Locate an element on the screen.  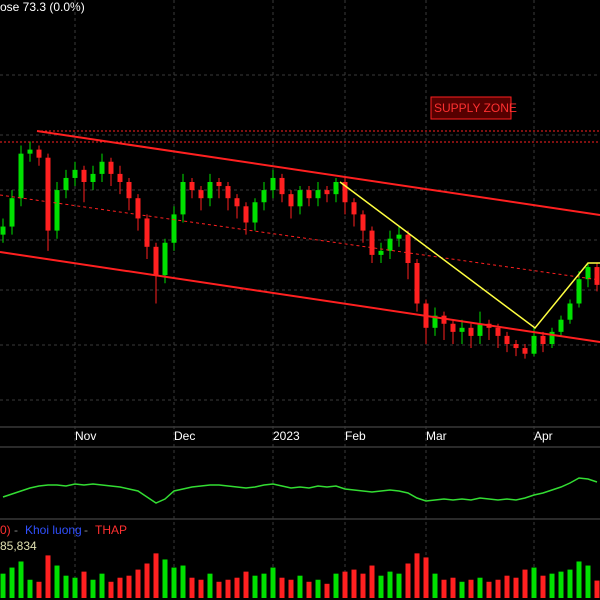
x-tick-label: Nov is located at coordinates (85, 436).